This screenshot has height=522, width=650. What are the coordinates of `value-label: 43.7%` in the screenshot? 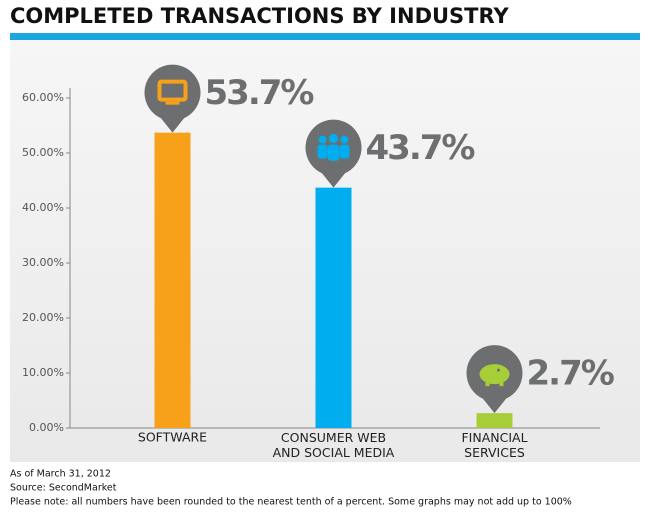 It's located at (420, 148).